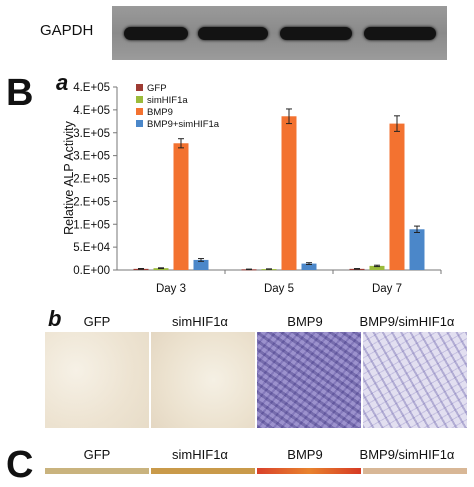 Image resolution: width=474 pixels, height=487 pixels. What do you see at coordinates (183, 124) in the screenshot?
I see `legend-label: BMP9+simHIF1a` at bounding box center [183, 124].